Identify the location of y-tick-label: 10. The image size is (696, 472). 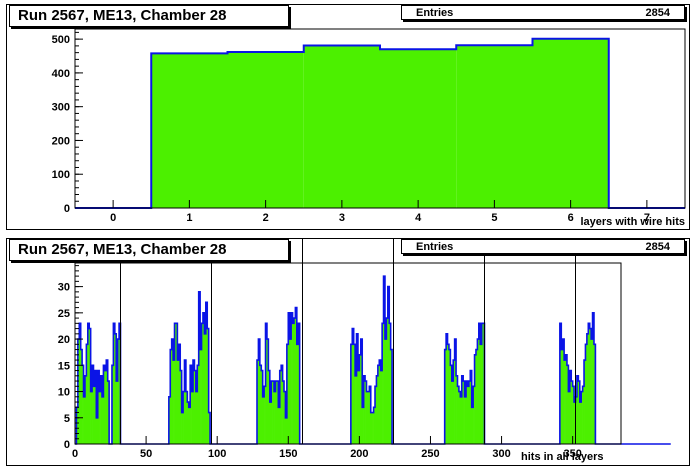
(64, 393).